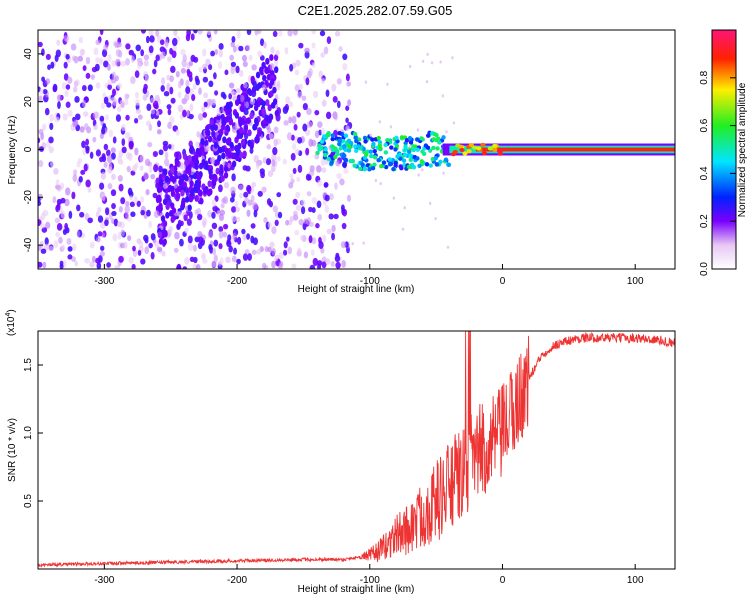  I want to click on snr-multiplier-base: (x104), so click(11, 322).